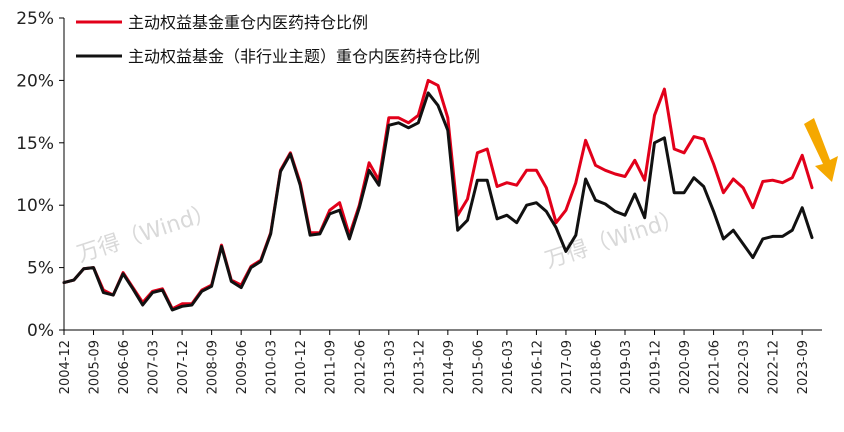 The height and width of the screenshot is (432, 844). Describe the element at coordinates (35, 144) in the screenshot. I see `y-tick-label: 15%` at that location.